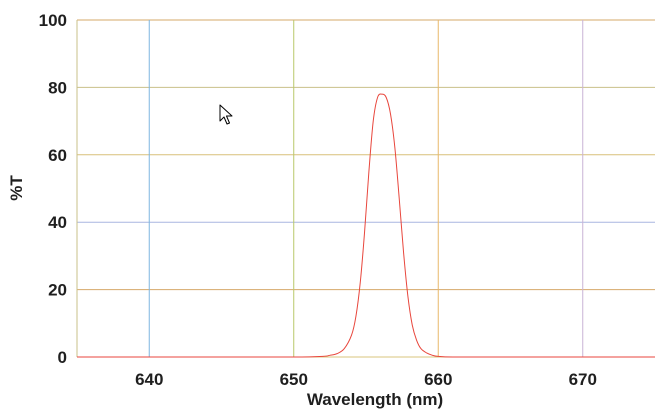 The width and height of the screenshot is (672, 418). What do you see at coordinates (57, 290) in the screenshot?
I see `y-tick-label-20: 20` at bounding box center [57, 290].